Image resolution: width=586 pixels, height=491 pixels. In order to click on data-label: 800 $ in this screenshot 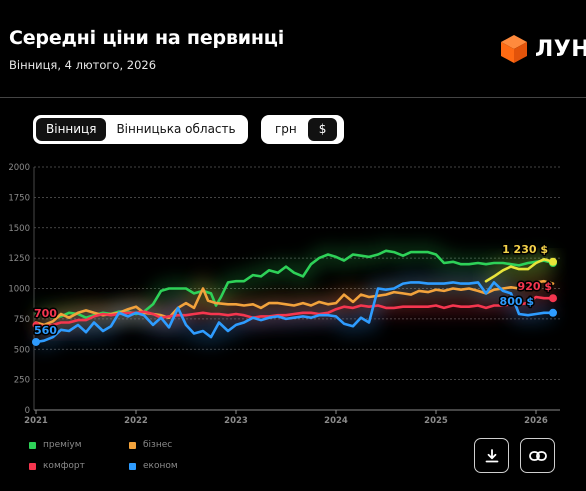, I will do `click(517, 301)`.